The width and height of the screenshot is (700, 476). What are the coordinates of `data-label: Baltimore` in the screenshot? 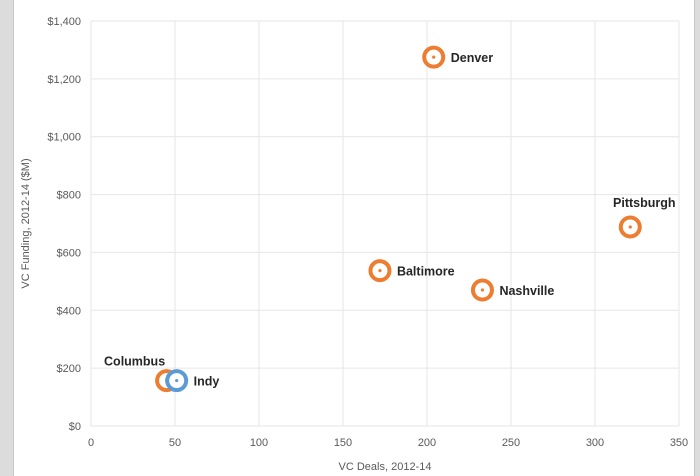 It's located at (426, 272).